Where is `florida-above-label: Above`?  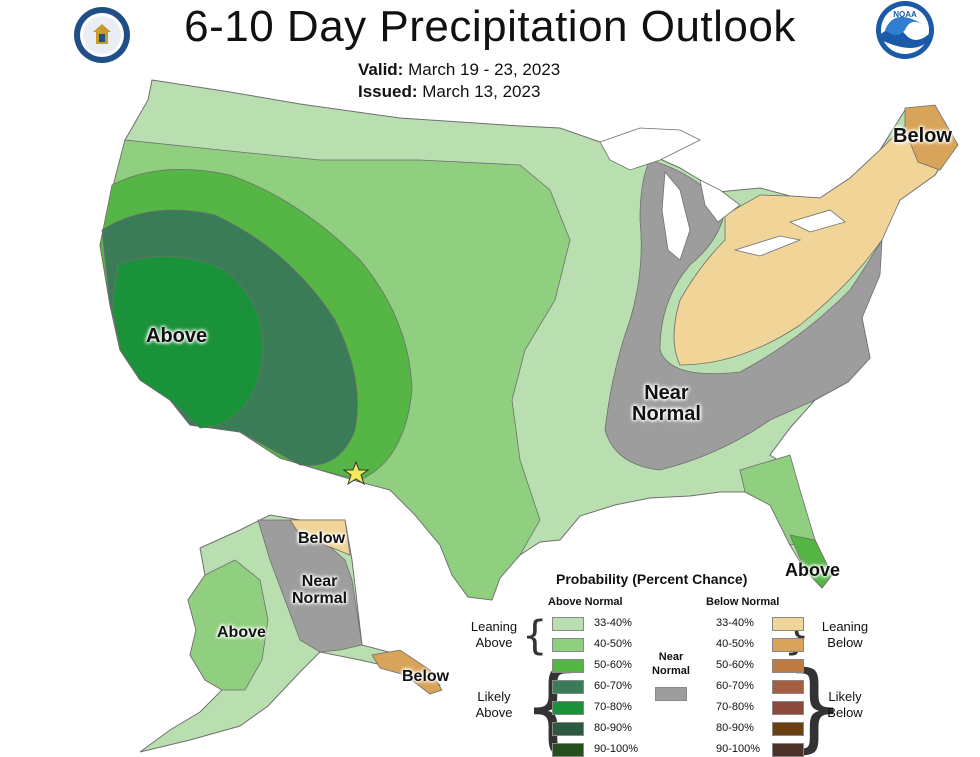
florida-above-label: Above is located at coordinates (813, 570).